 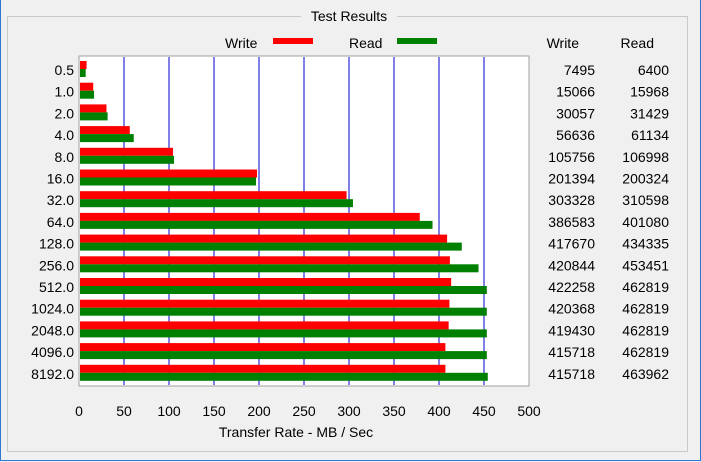 What do you see at coordinates (65, 92) in the screenshot?
I see `category-label: 1.0` at bounding box center [65, 92].